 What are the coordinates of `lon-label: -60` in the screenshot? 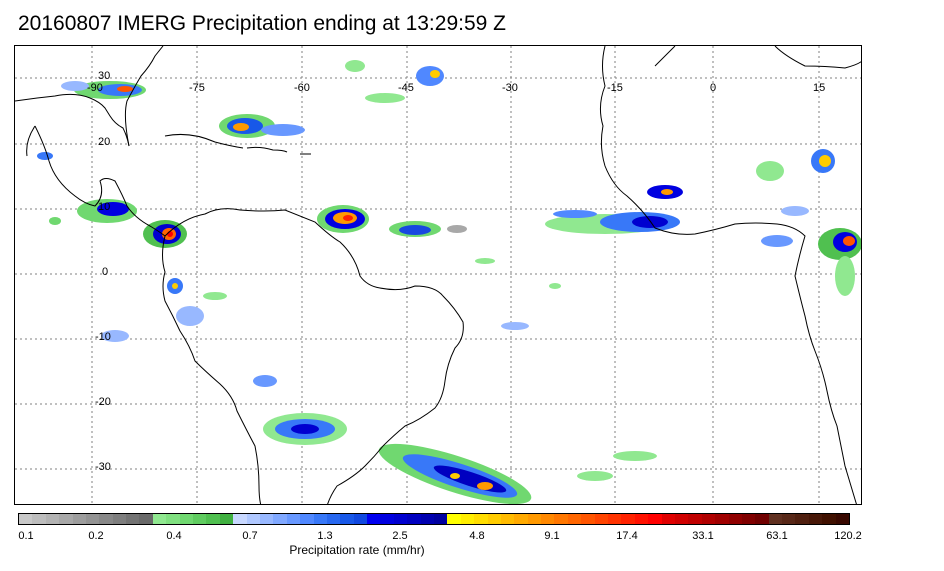 It's located at (302, 88).